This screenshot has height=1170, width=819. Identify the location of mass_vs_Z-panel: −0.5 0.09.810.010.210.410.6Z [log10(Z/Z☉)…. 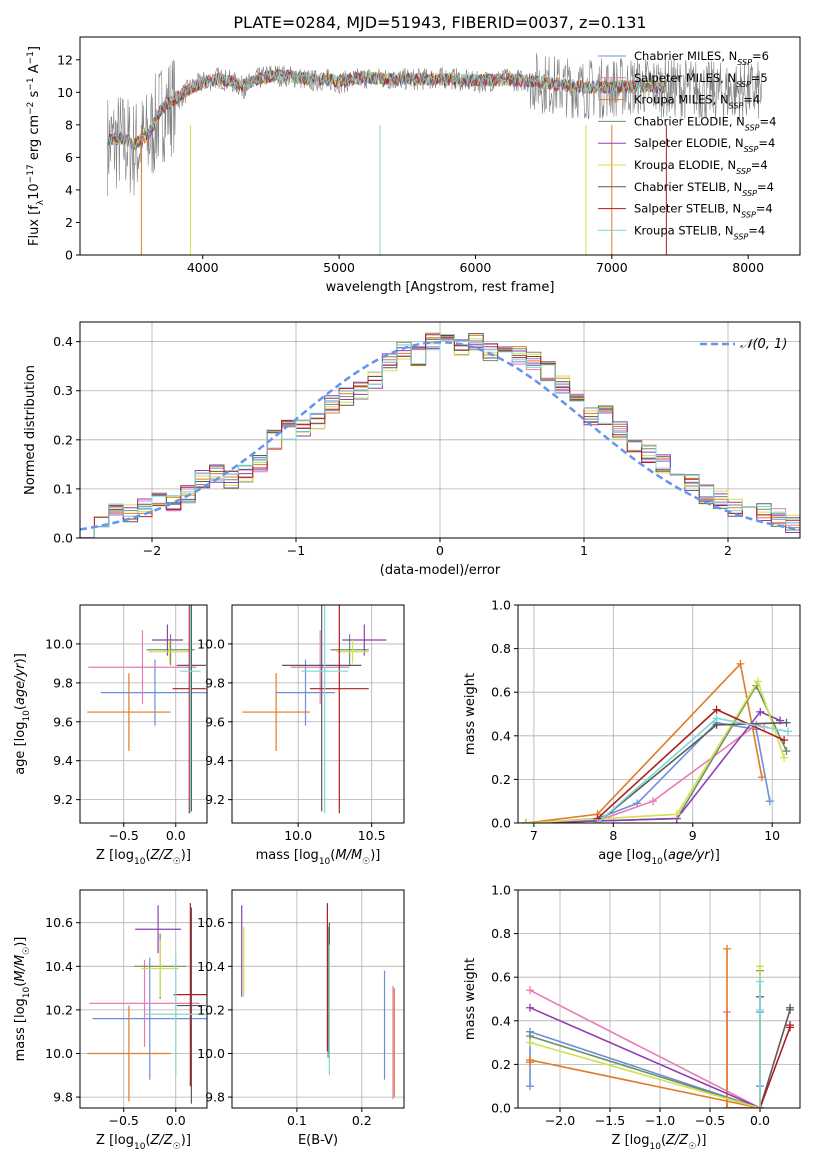
(110, 1020).